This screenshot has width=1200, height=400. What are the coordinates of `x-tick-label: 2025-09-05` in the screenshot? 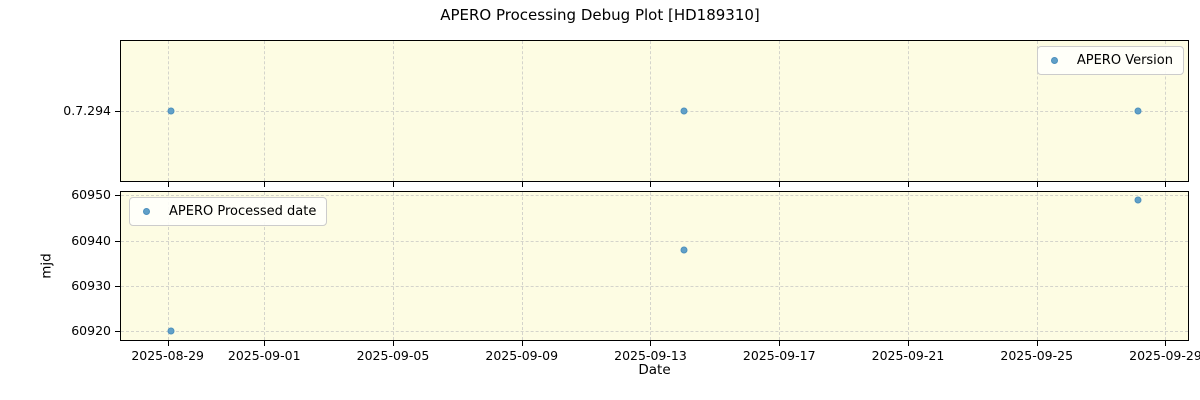 It's located at (393, 355).